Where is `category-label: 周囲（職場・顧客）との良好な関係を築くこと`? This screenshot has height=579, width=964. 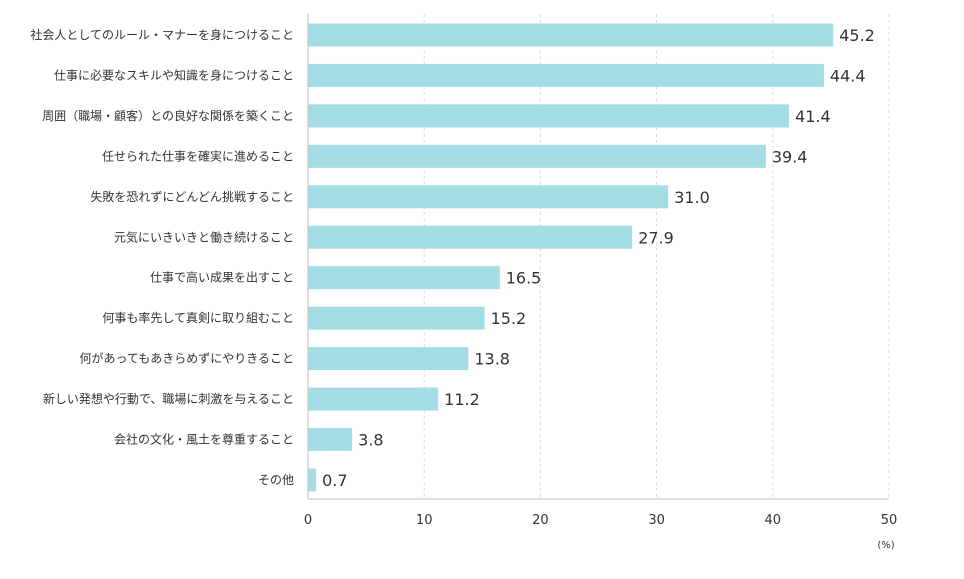 category-label: 周囲（職場・顧客）との良好な関係を築くこと is located at coordinates (168, 115).